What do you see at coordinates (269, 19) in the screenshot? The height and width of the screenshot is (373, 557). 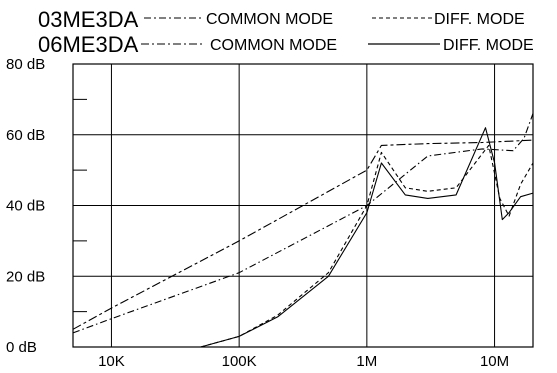 I see `legend-label-03me3da-common: COMMON MODE` at bounding box center [269, 19].